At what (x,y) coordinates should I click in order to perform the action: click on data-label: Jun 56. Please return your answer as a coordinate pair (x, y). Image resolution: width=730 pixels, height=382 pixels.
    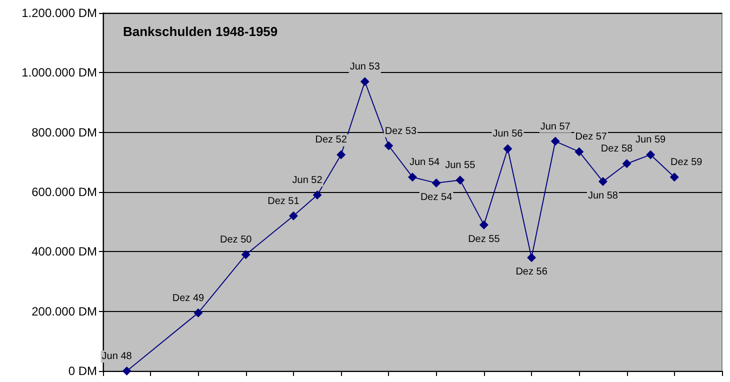
    Looking at the image, I should click on (508, 134).